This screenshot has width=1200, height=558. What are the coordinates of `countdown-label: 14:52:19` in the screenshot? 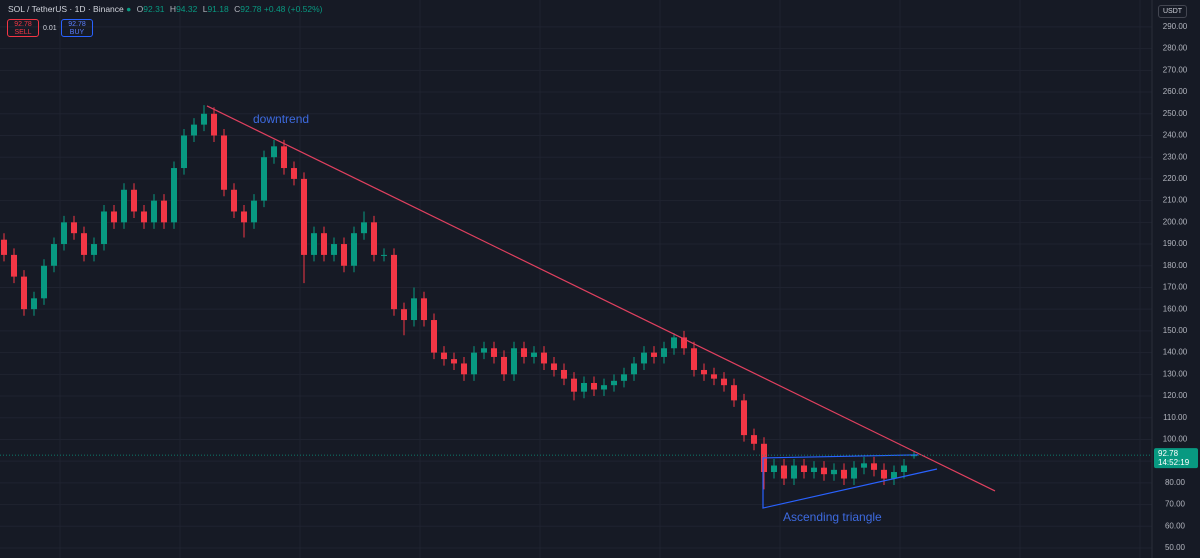 It's located at (1174, 462).